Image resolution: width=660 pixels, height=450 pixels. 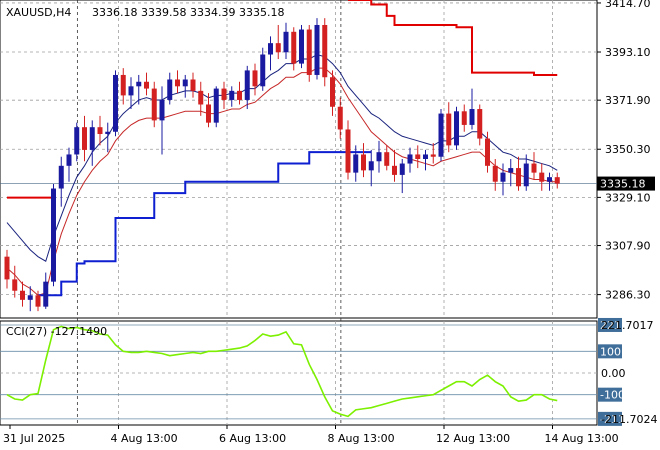 What do you see at coordinates (38, 12) in the screenshot?
I see `symbol-header: XAUUSD,H4` at bounding box center [38, 12].